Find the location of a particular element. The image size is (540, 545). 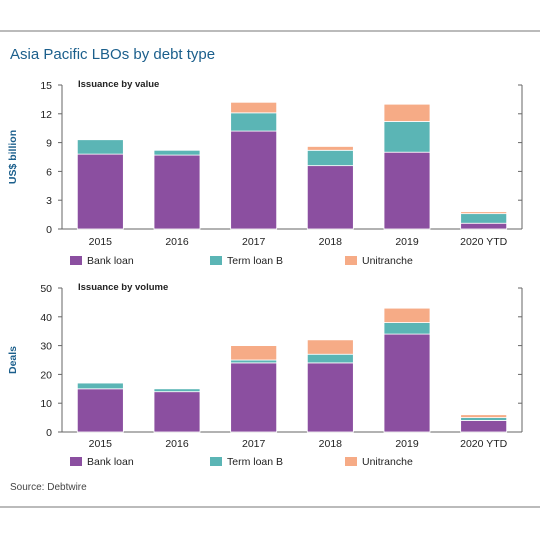

chart-0-y-tick-label-3: 9 is located at coordinates (49, 144).